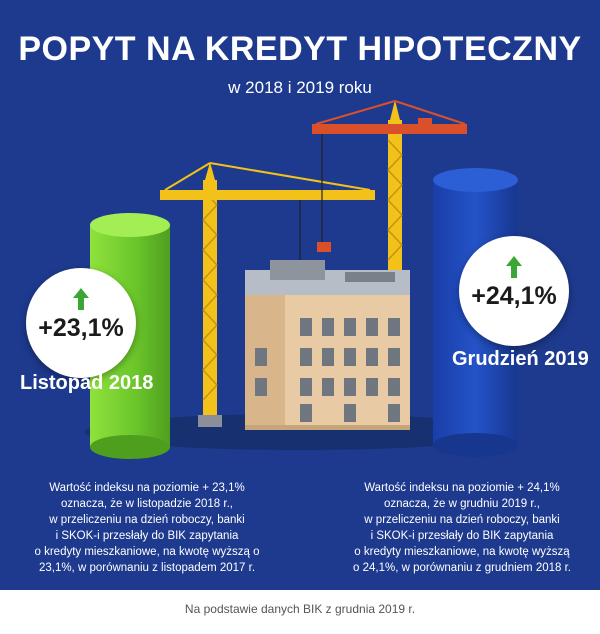  I want to click on right-cylinder, so click(475, 312).